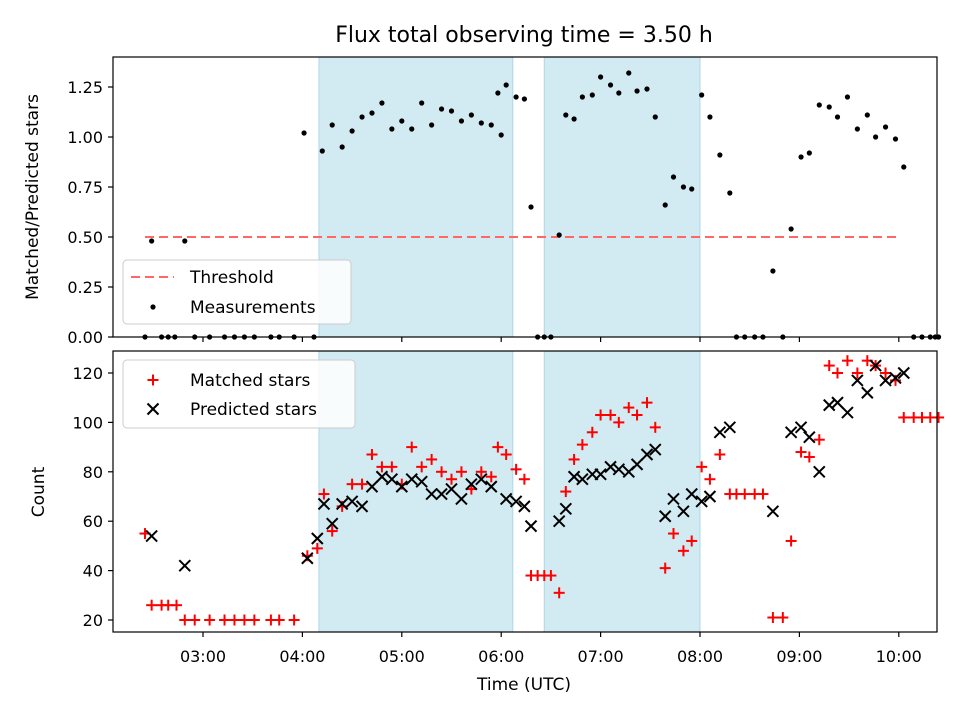  What do you see at coordinates (93, 521) in the screenshot?
I see `y-tick-label: 60` at bounding box center [93, 521].